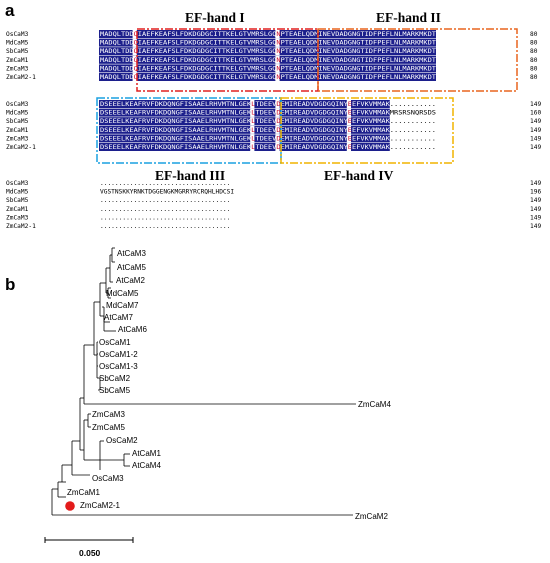 The height and width of the screenshot is (563, 550). I want to click on panel-b-label: b, so click(10, 284).